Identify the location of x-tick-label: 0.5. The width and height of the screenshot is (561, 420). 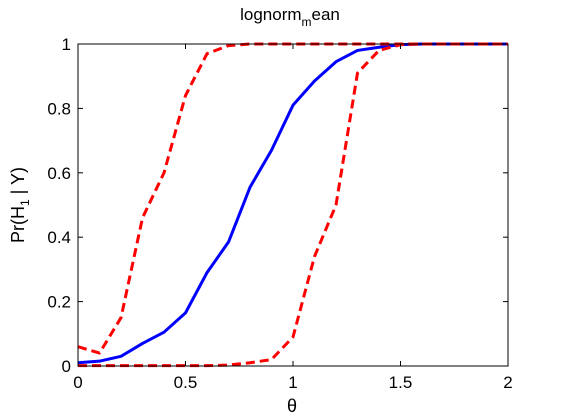
(186, 382).